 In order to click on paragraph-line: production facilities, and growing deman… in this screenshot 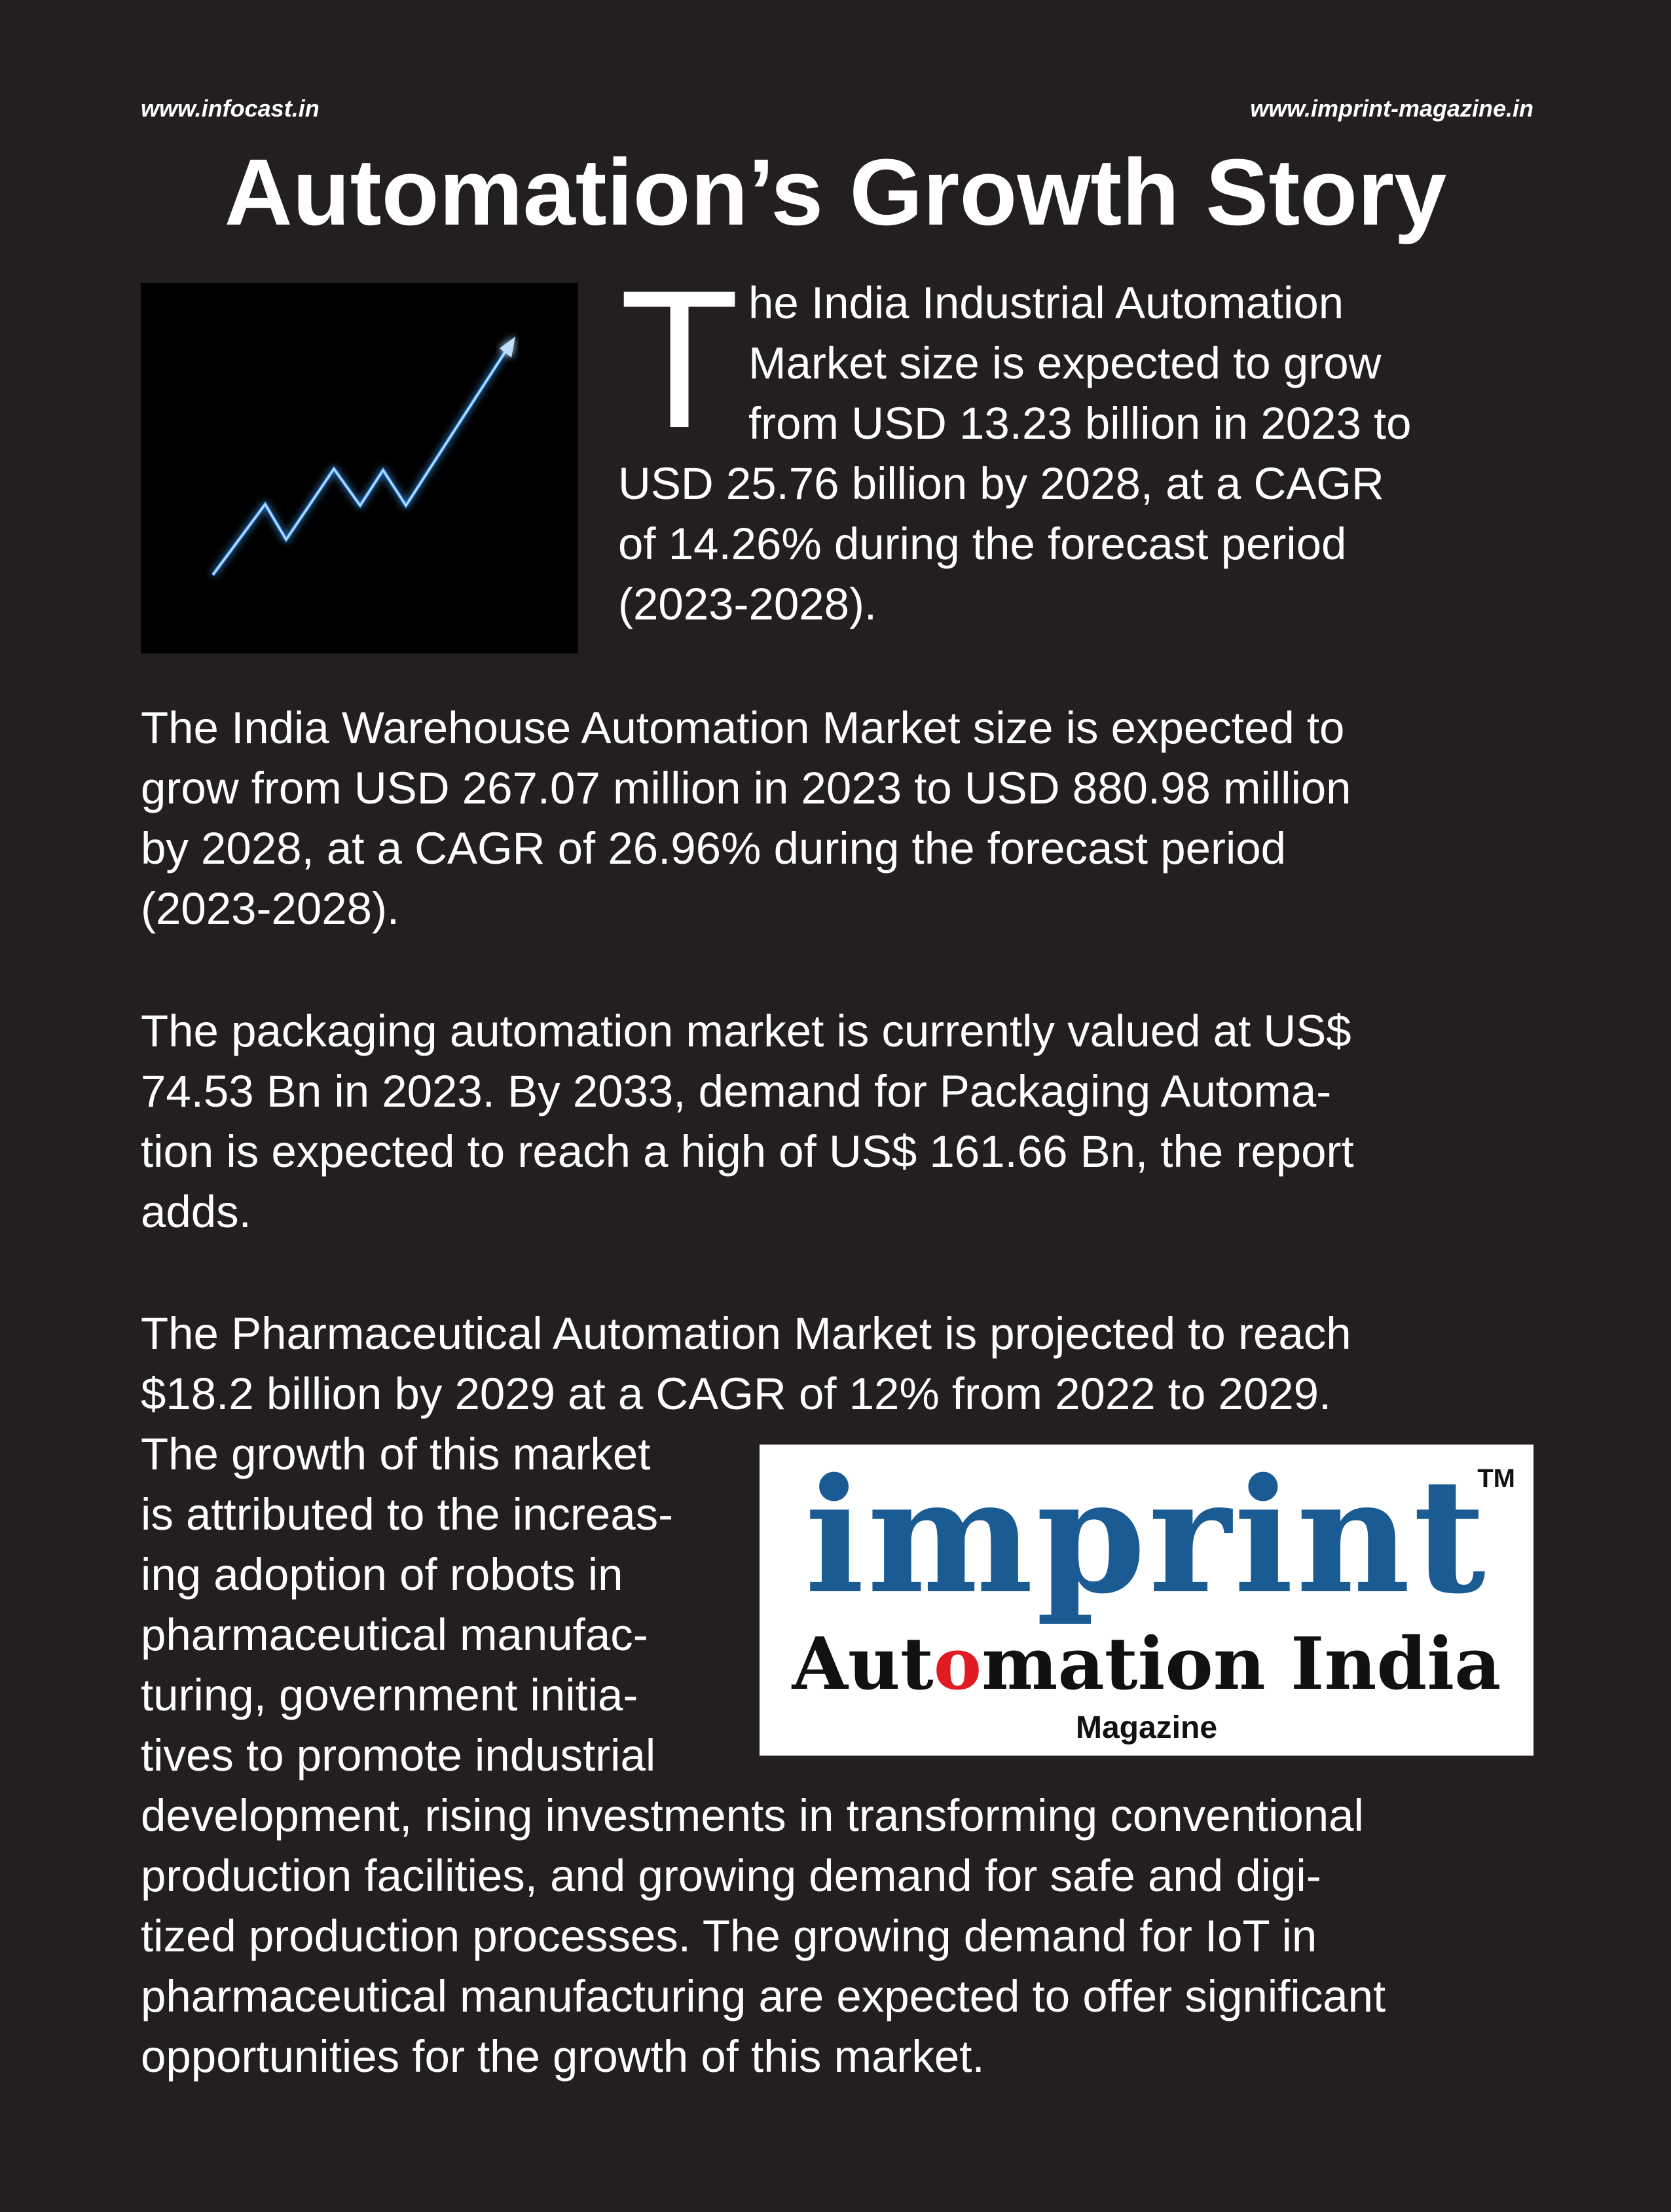, I will do `click(731, 1876)`.